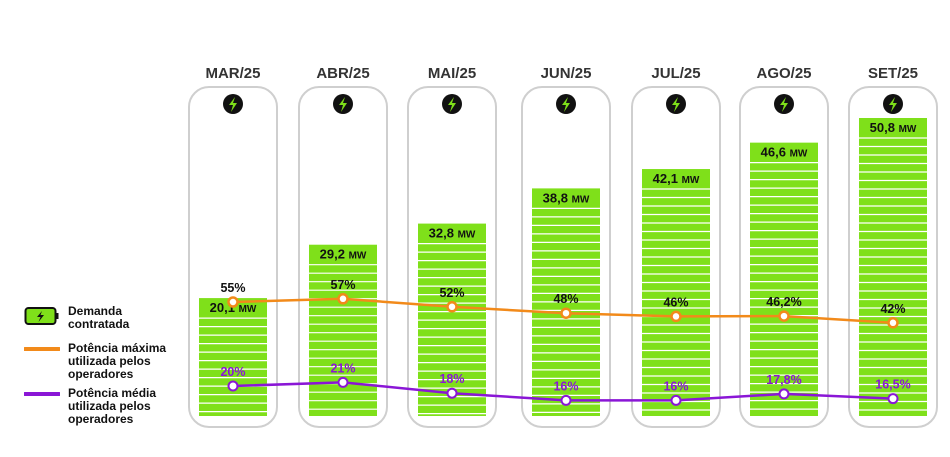 The width and height of the screenshot is (950, 457). I want to click on battery-icon, so click(41, 316).